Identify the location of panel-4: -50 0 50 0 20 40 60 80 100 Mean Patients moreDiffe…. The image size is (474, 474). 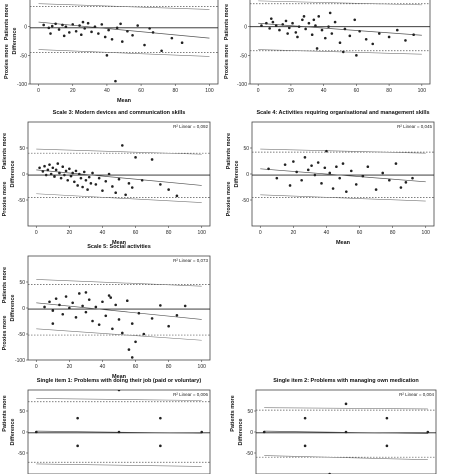
(330, 178).